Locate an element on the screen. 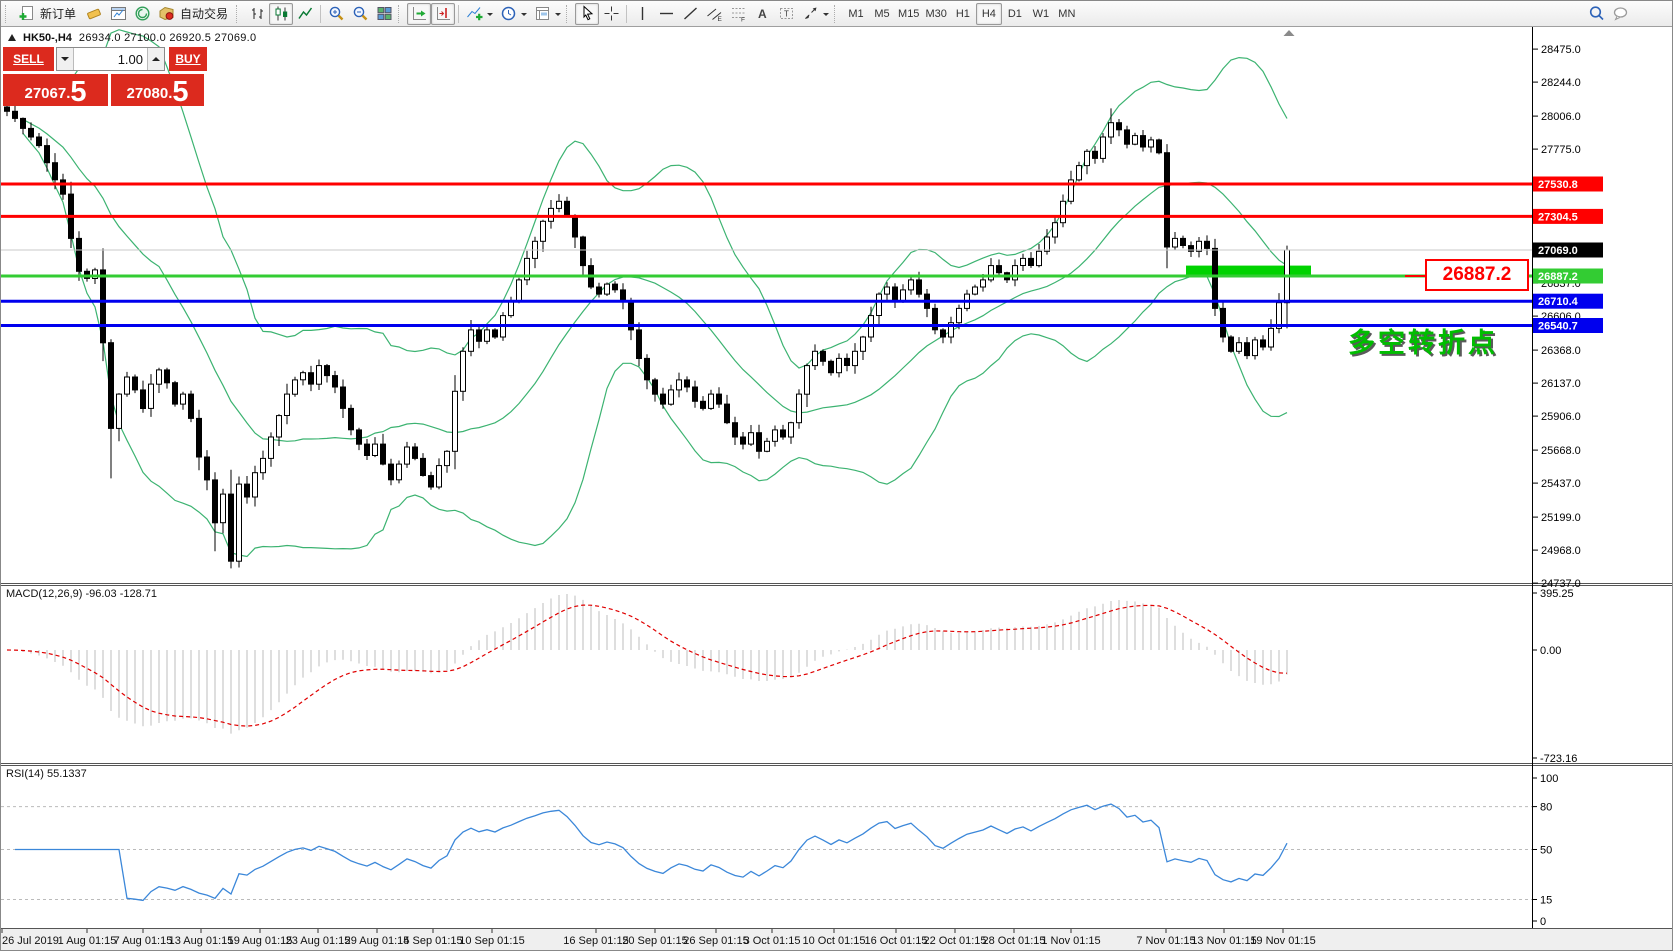 The height and width of the screenshot is (951, 1673). volume-input is located at coordinates (110, 59).